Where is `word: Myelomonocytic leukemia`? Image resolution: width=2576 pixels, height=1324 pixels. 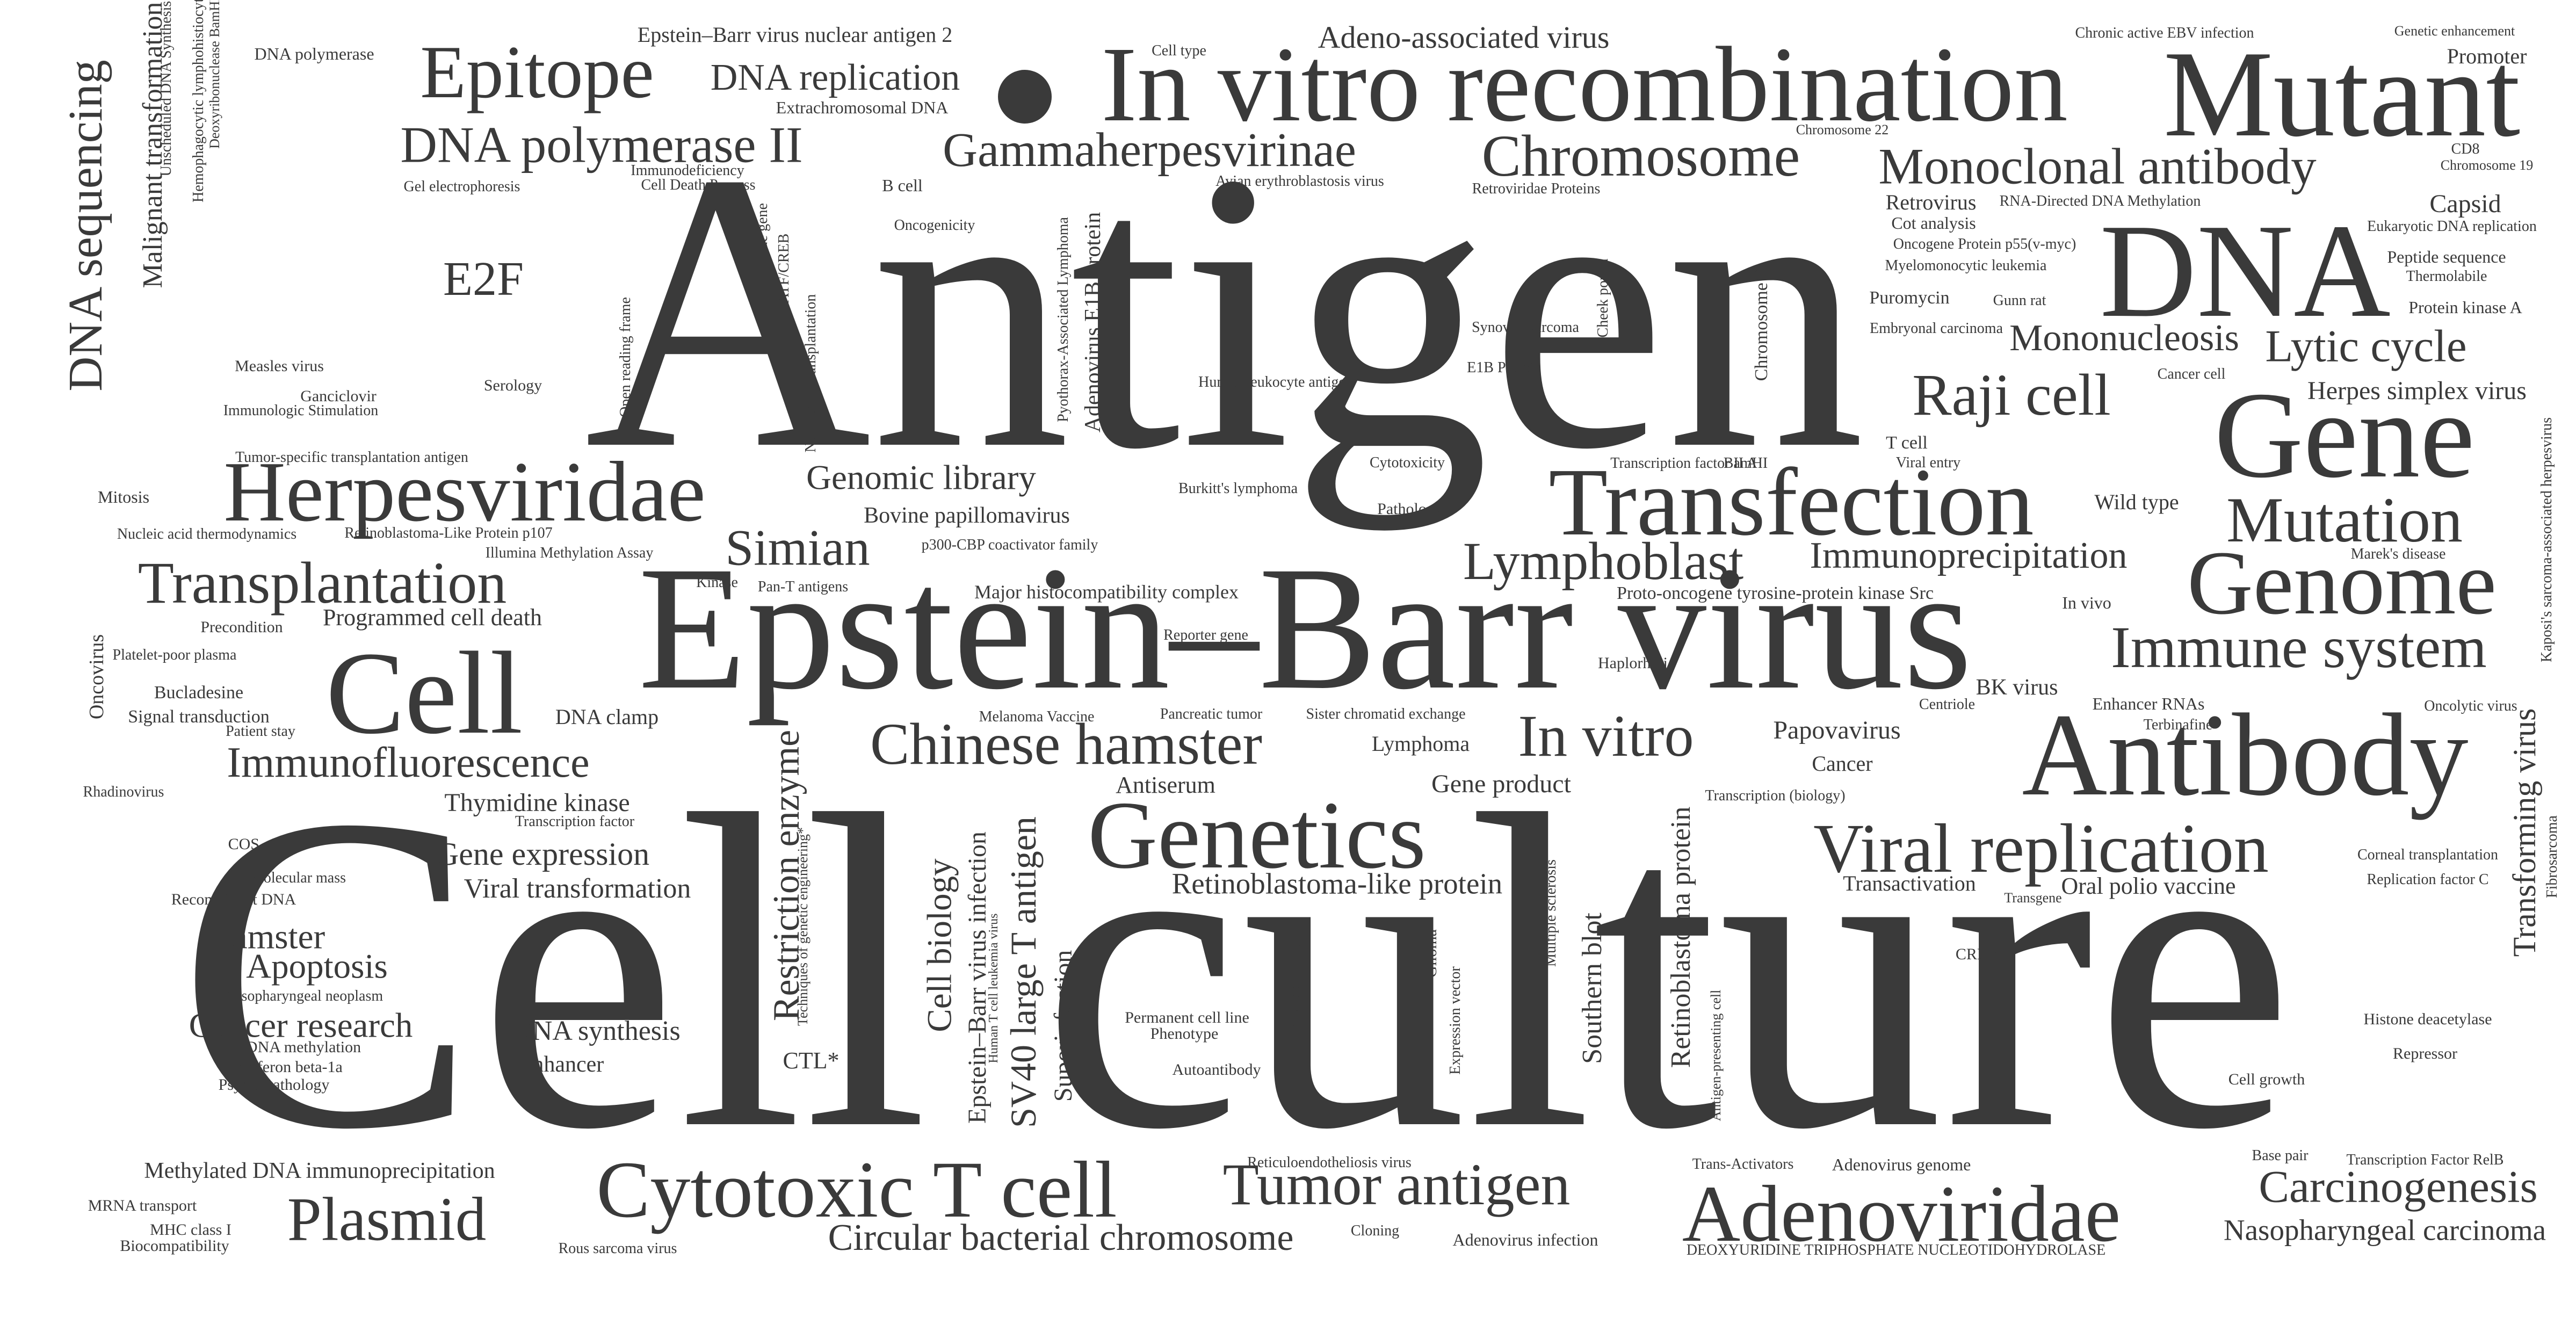
word: Myelomonocytic leukemia is located at coordinates (1966, 266).